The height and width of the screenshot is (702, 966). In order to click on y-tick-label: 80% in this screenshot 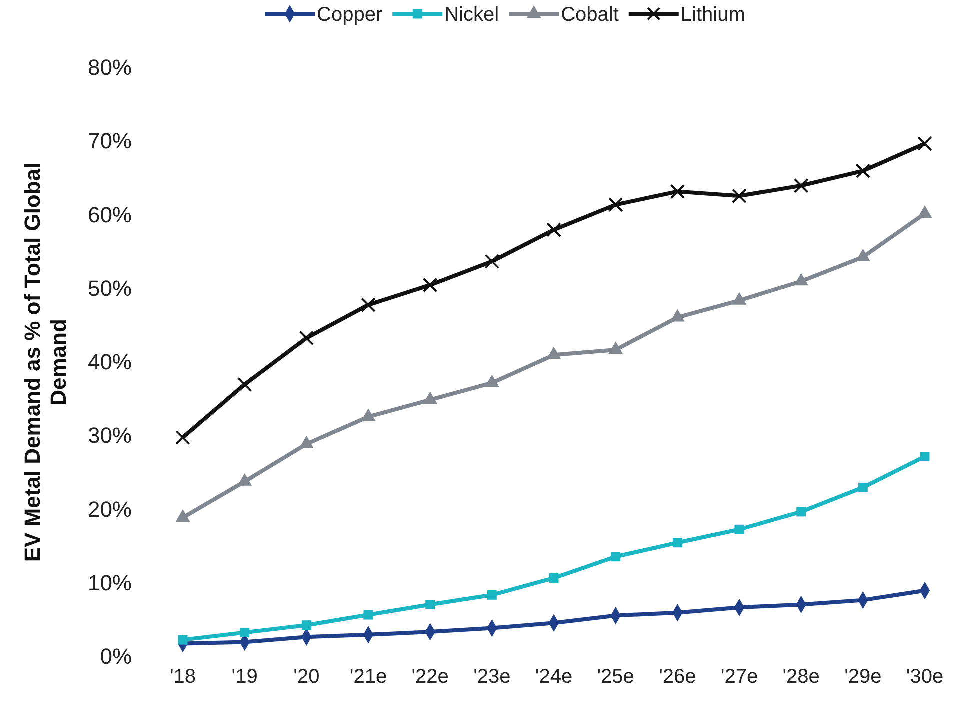, I will do `click(110, 67)`.